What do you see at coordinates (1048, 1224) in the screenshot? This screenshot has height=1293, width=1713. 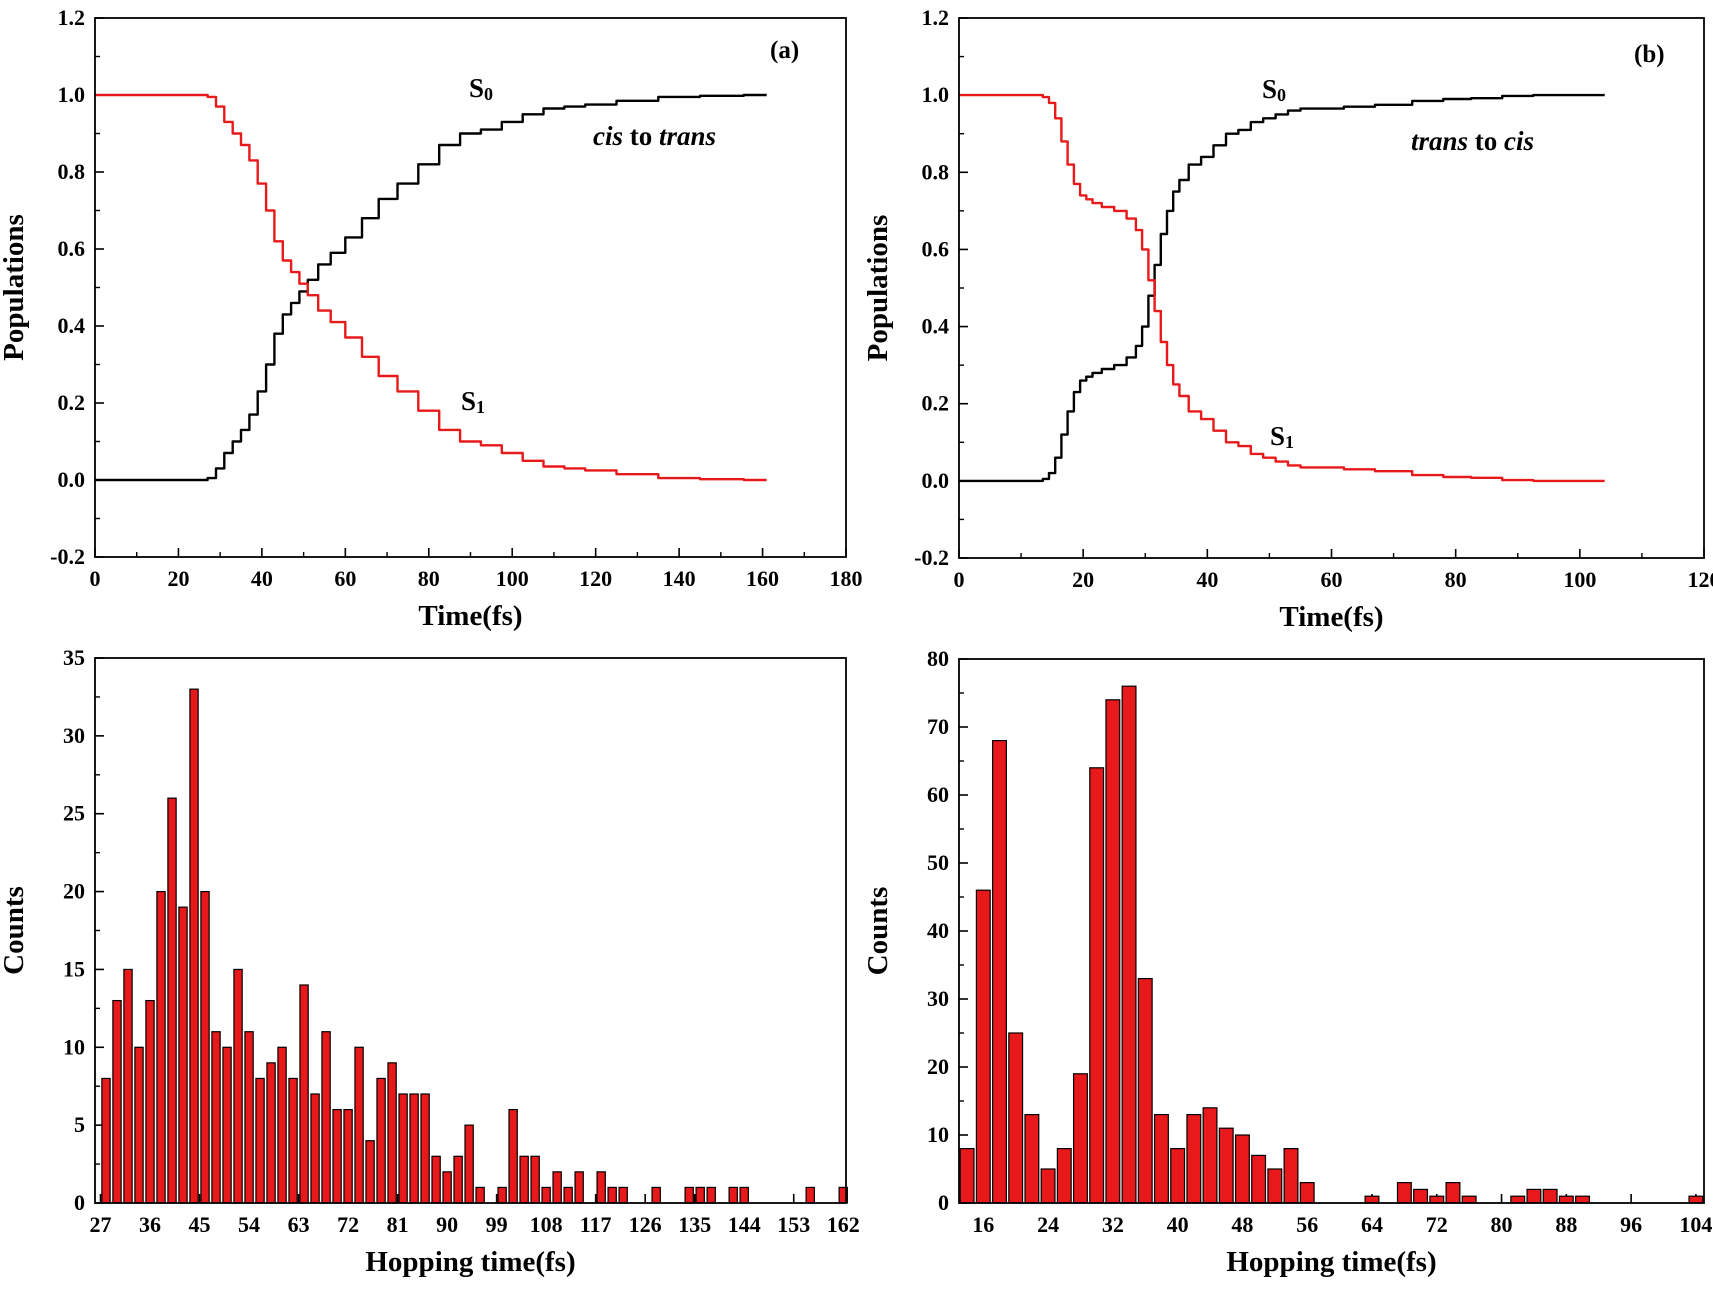 I see `hist-d-xtick-label: 24` at bounding box center [1048, 1224].